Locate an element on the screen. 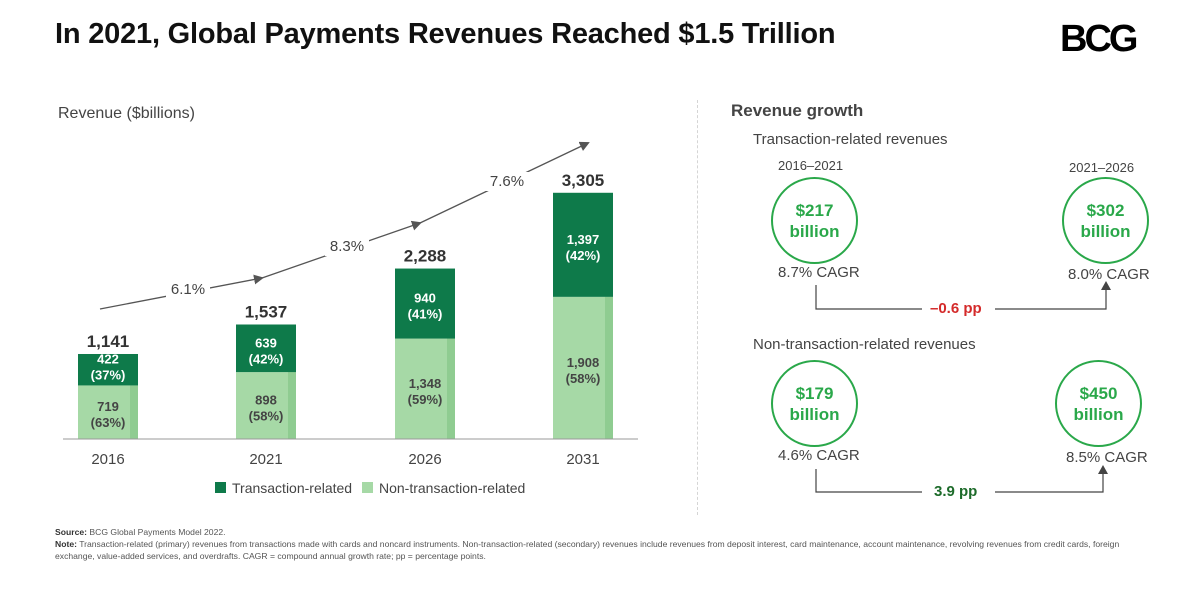 The height and width of the screenshot is (600, 1200). section-divider is located at coordinates (697, 307).